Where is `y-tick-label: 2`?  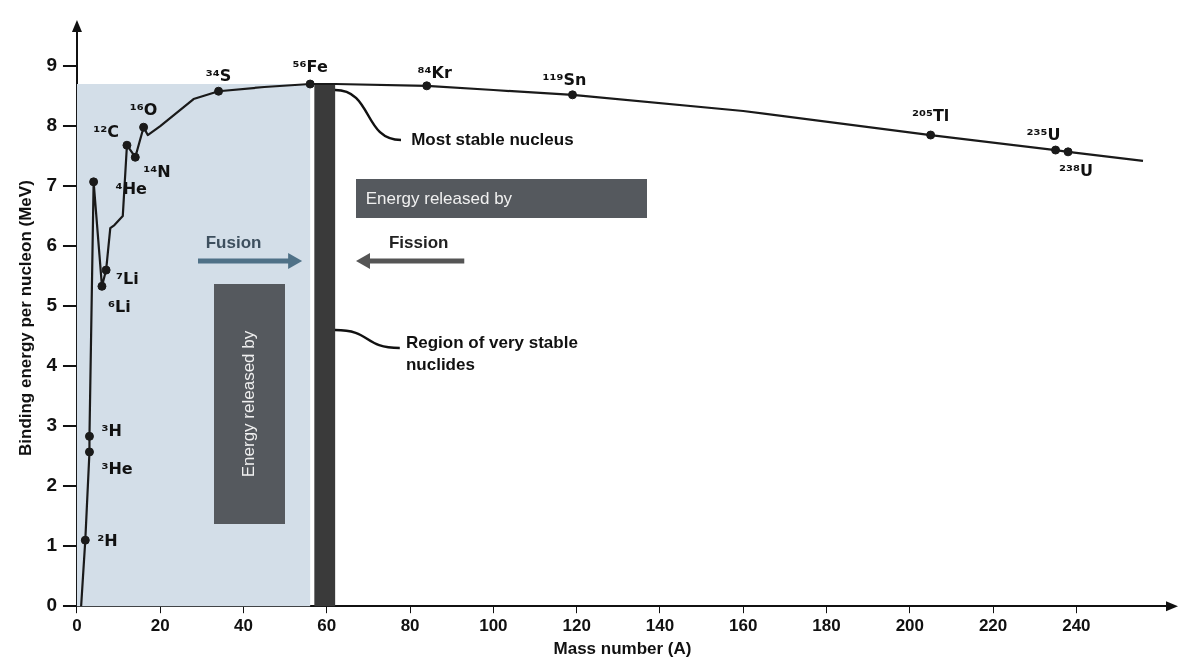
y-tick-label: 2 is located at coordinates (51, 485).